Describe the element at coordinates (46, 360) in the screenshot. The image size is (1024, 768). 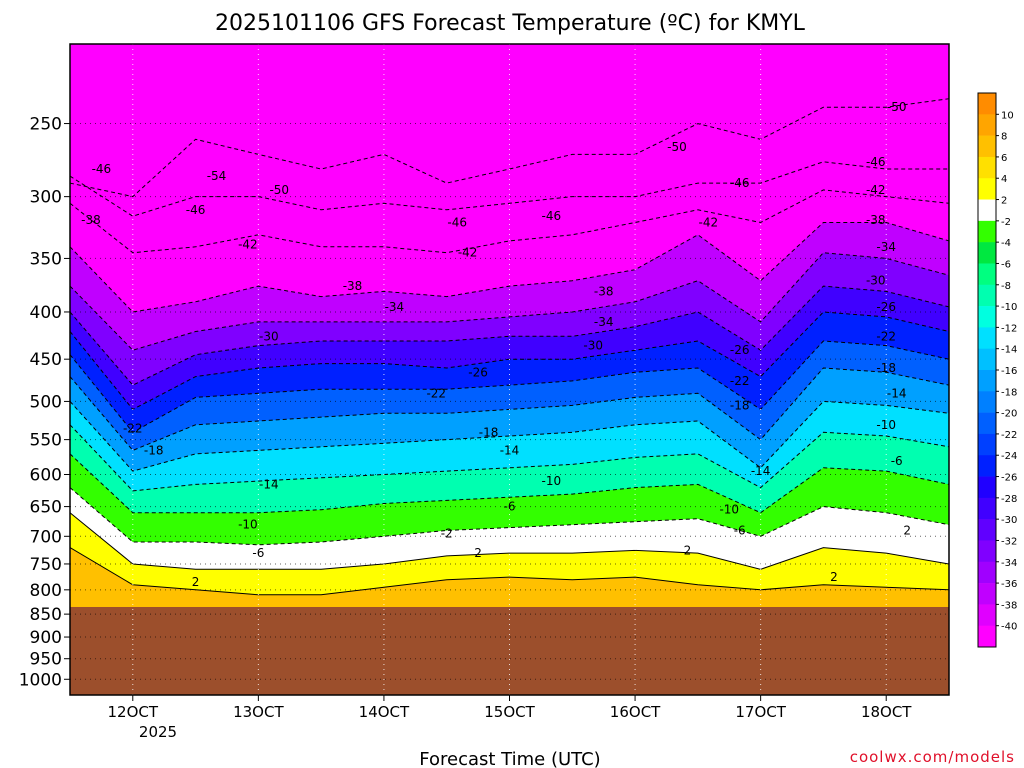
I see `y-tick-label: 450` at that location.